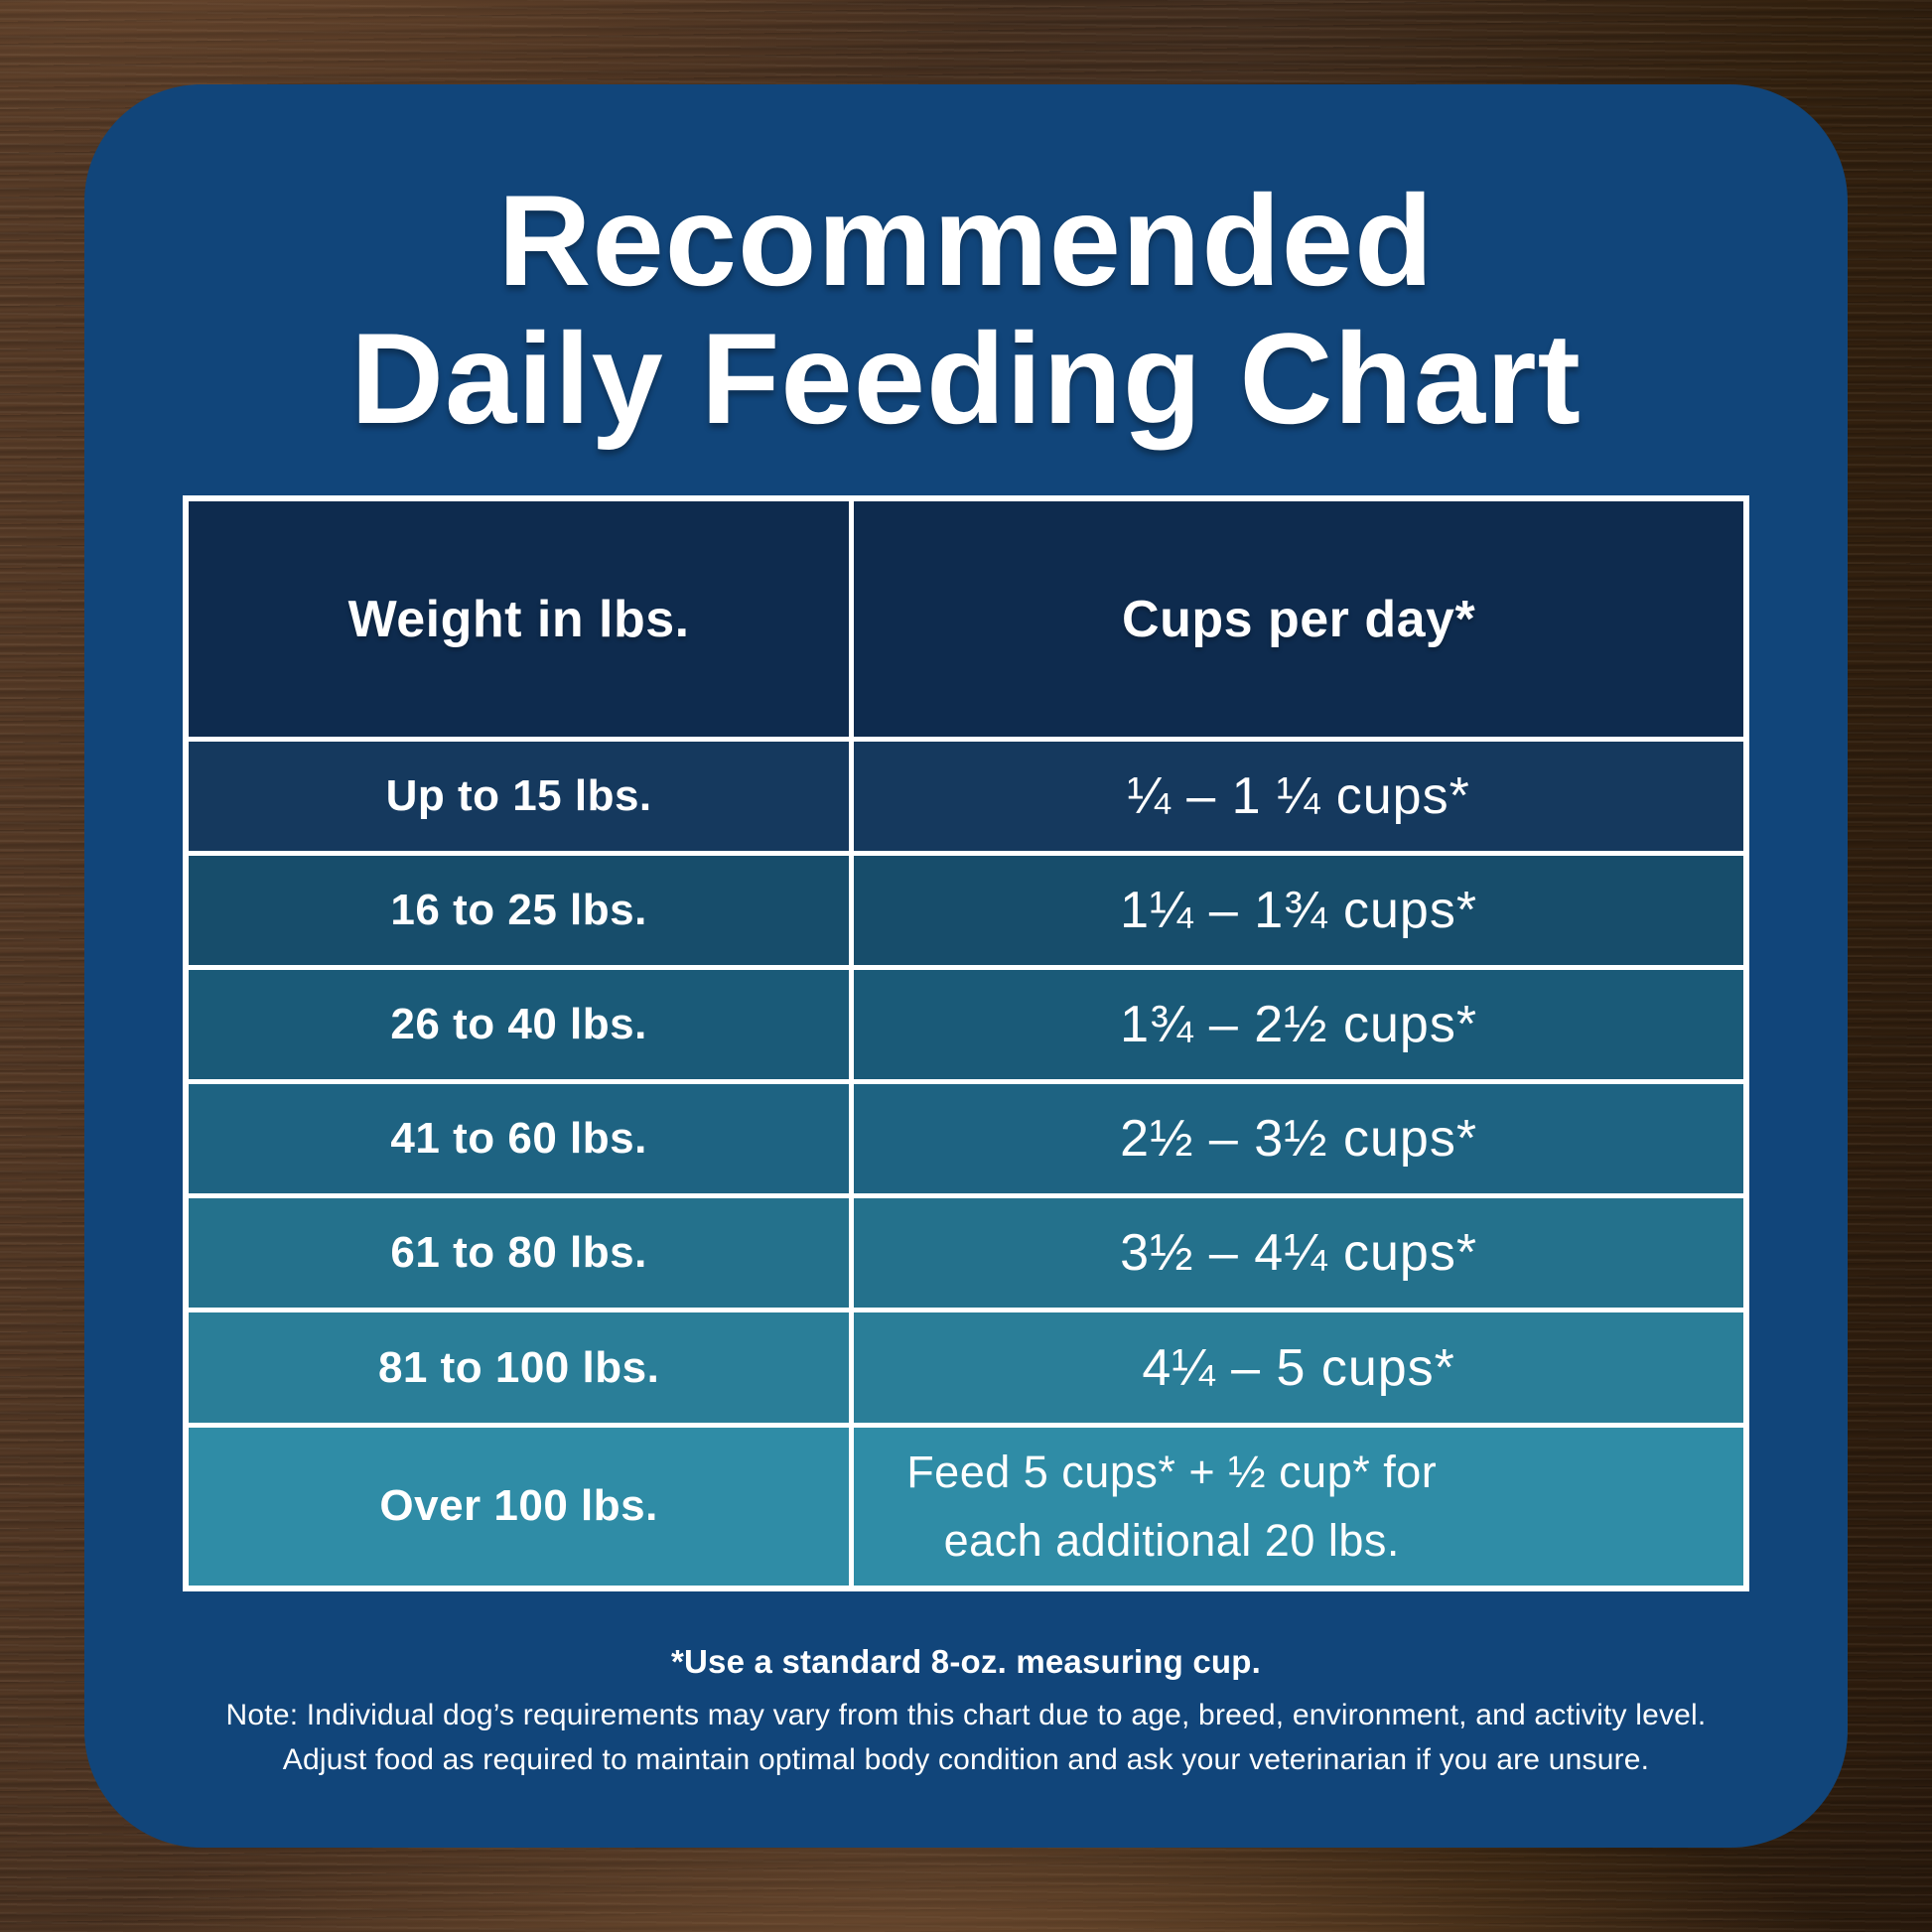  Describe the element at coordinates (966, 1251) in the screenshot. I see `table-row: 61 to 80 lbs. 3½ – 4¼ cups*` at that location.